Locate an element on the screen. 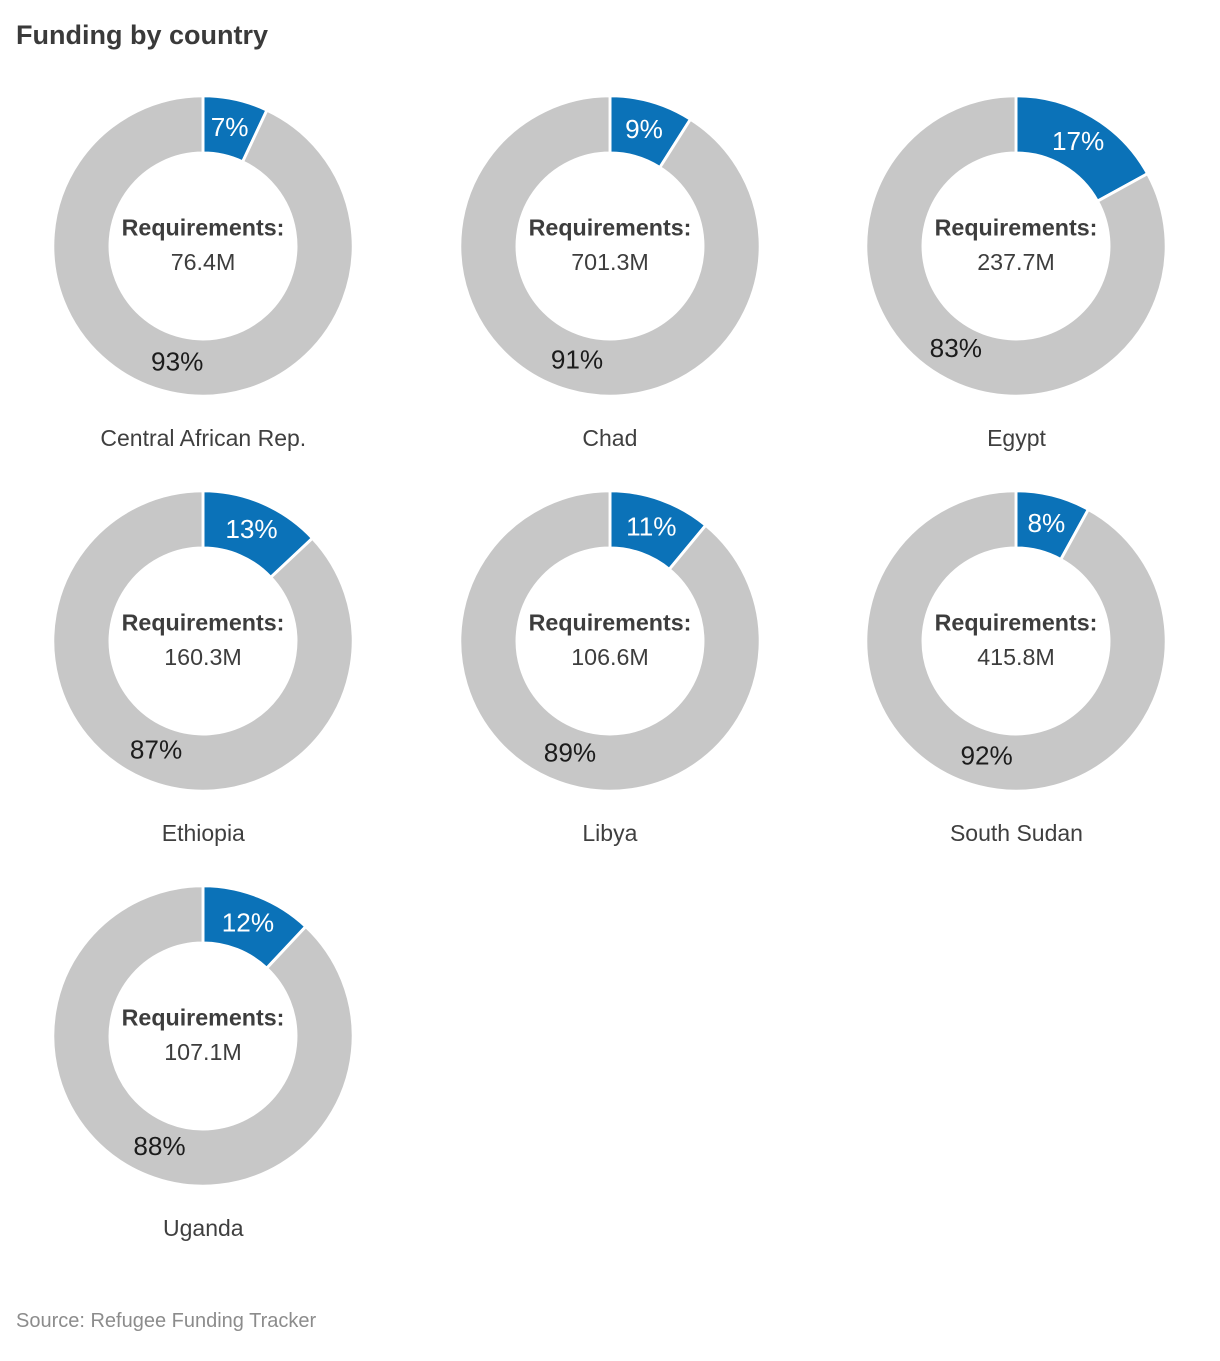  funded-pct-label: 13% is located at coordinates (252, 529).